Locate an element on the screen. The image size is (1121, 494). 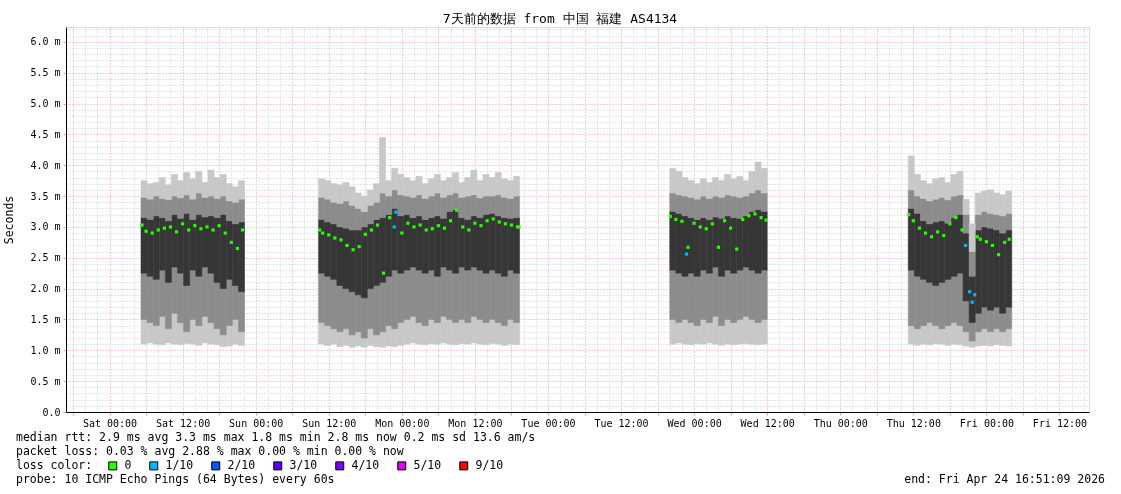
y-tick-label: 1.0 m is located at coordinates (45, 350).